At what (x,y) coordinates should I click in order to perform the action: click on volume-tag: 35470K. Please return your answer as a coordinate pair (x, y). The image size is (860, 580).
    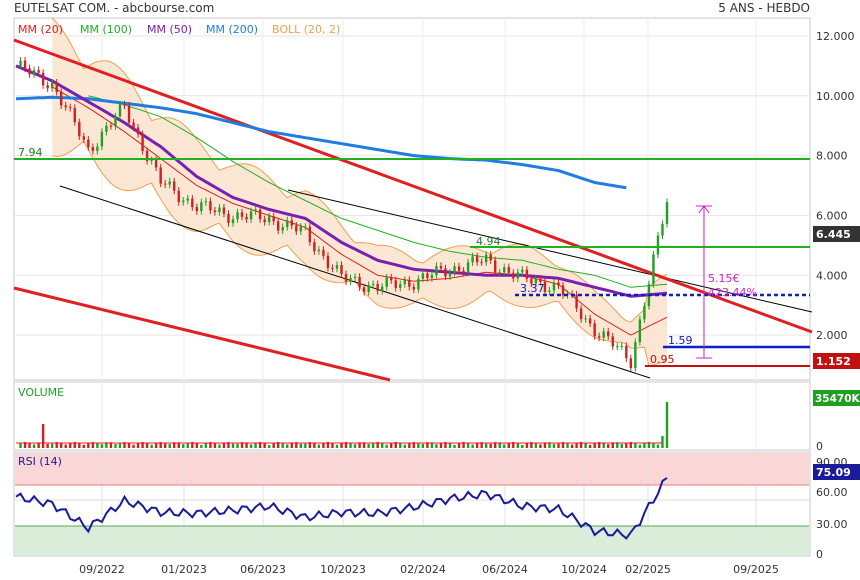
    Looking at the image, I should click on (837, 399).